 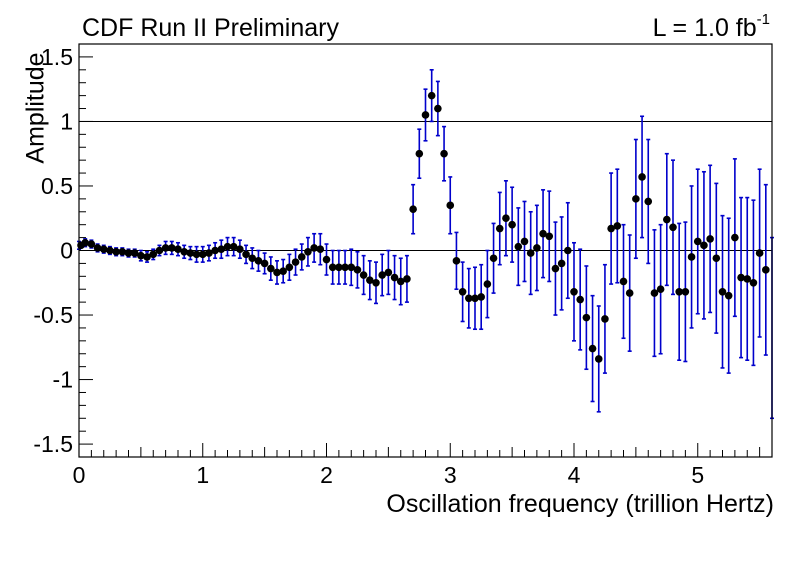 What do you see at coordinates (763, 19) in the screenshot?
I see `luminosity-exponent: -1` at bounding box center [763, 19].